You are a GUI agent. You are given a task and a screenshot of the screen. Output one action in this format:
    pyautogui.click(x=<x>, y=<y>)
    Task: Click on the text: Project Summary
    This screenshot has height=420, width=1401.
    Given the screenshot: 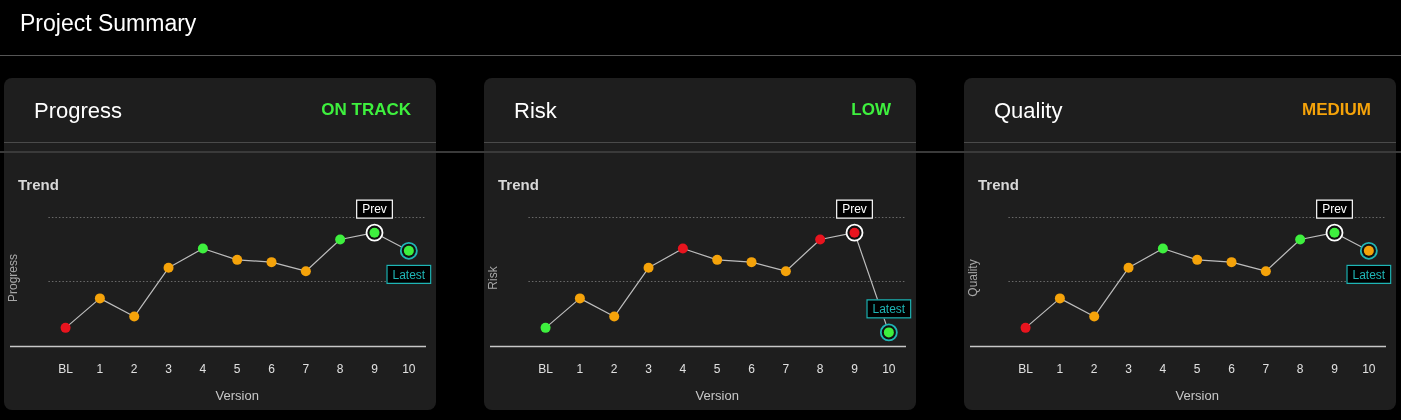 What is the action you would take?
    pyautogui.click(x=108, y=23)
    